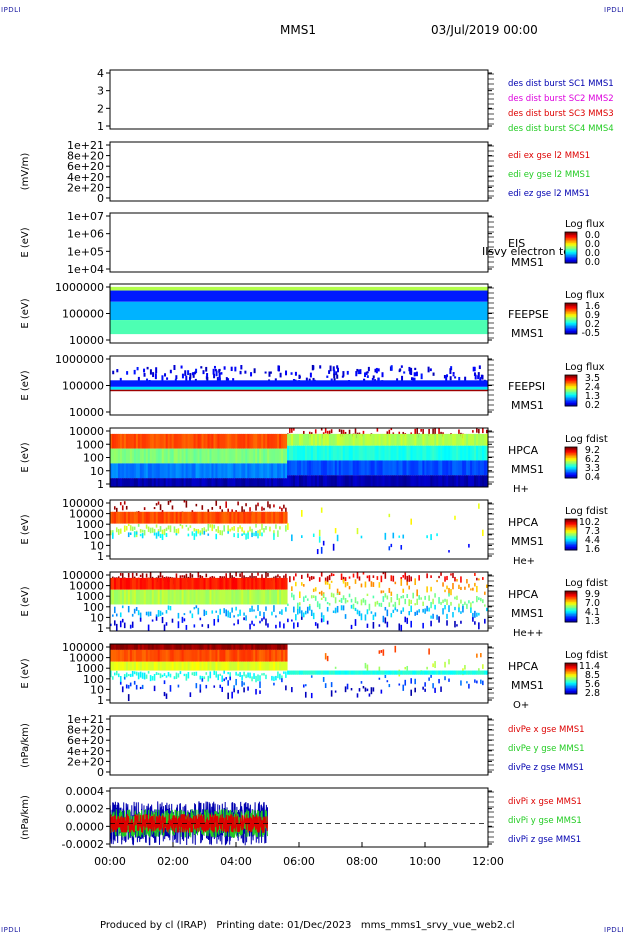  What do you see at coordinates (571, 247) in the screenshot?
I see `colorbar-frame` at bounding box center [571, 247].